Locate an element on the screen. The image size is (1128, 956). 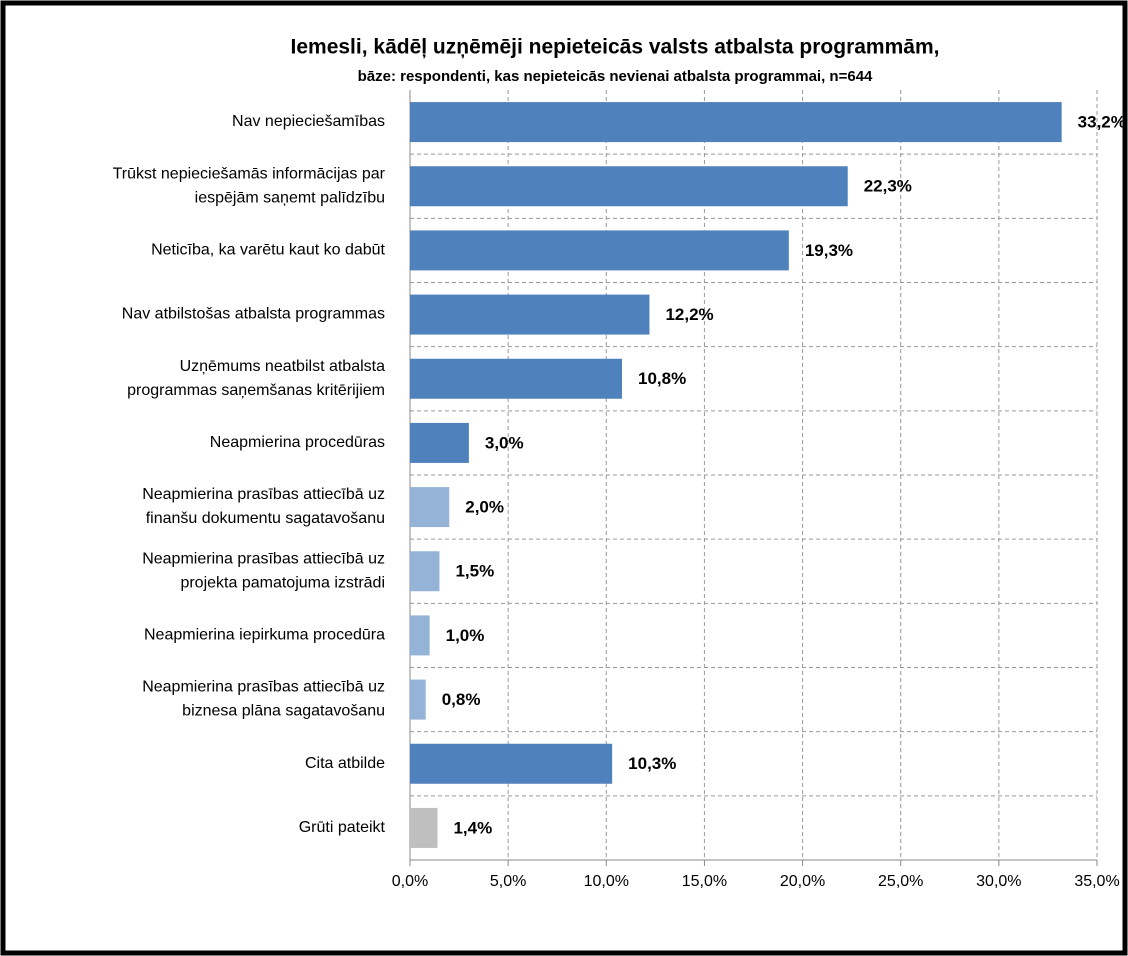
value-label: 22,3% is located at coordinates (888, 186).